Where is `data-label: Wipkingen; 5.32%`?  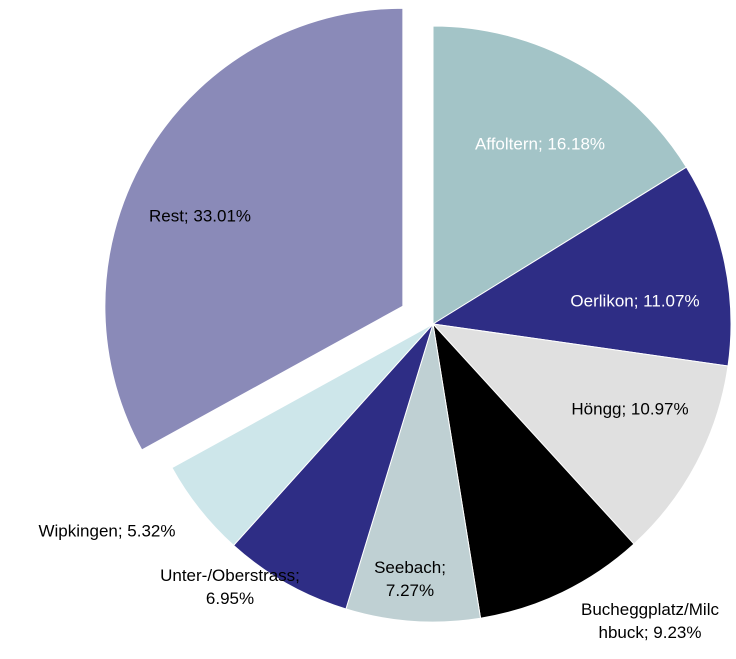
data-label: Wipkingen; 5.32% is located at coordinates (106, 530).